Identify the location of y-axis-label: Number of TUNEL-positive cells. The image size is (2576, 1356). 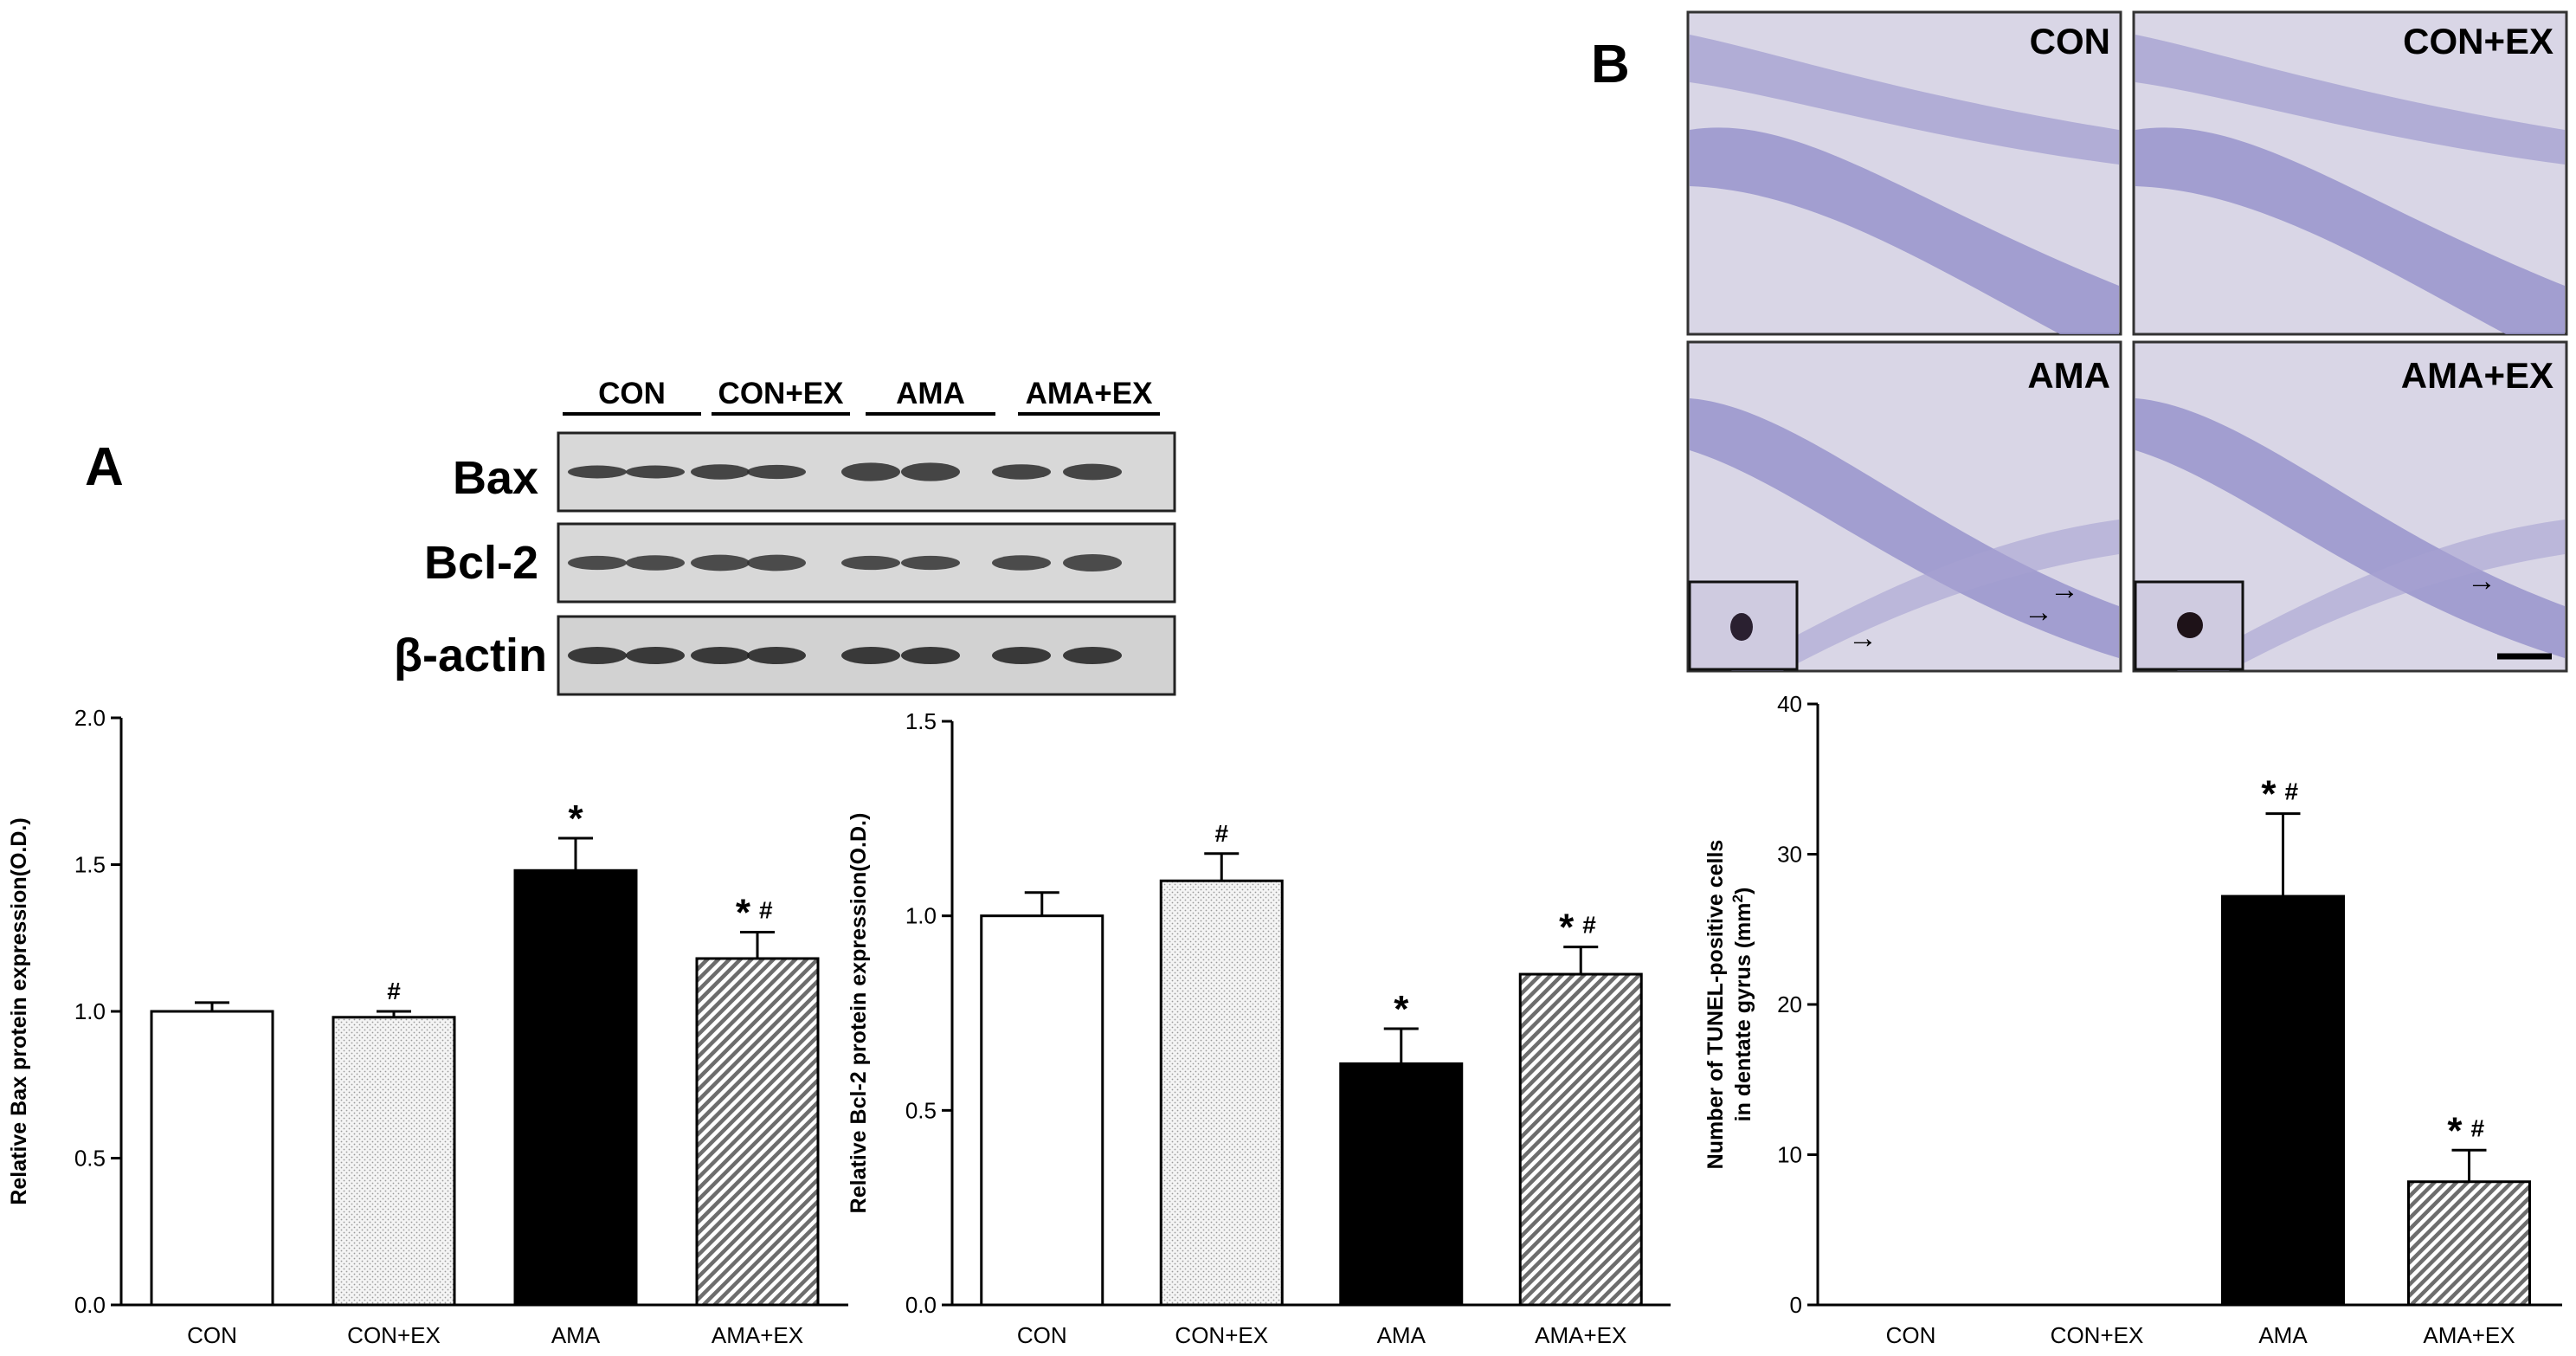
(1715, 1005).